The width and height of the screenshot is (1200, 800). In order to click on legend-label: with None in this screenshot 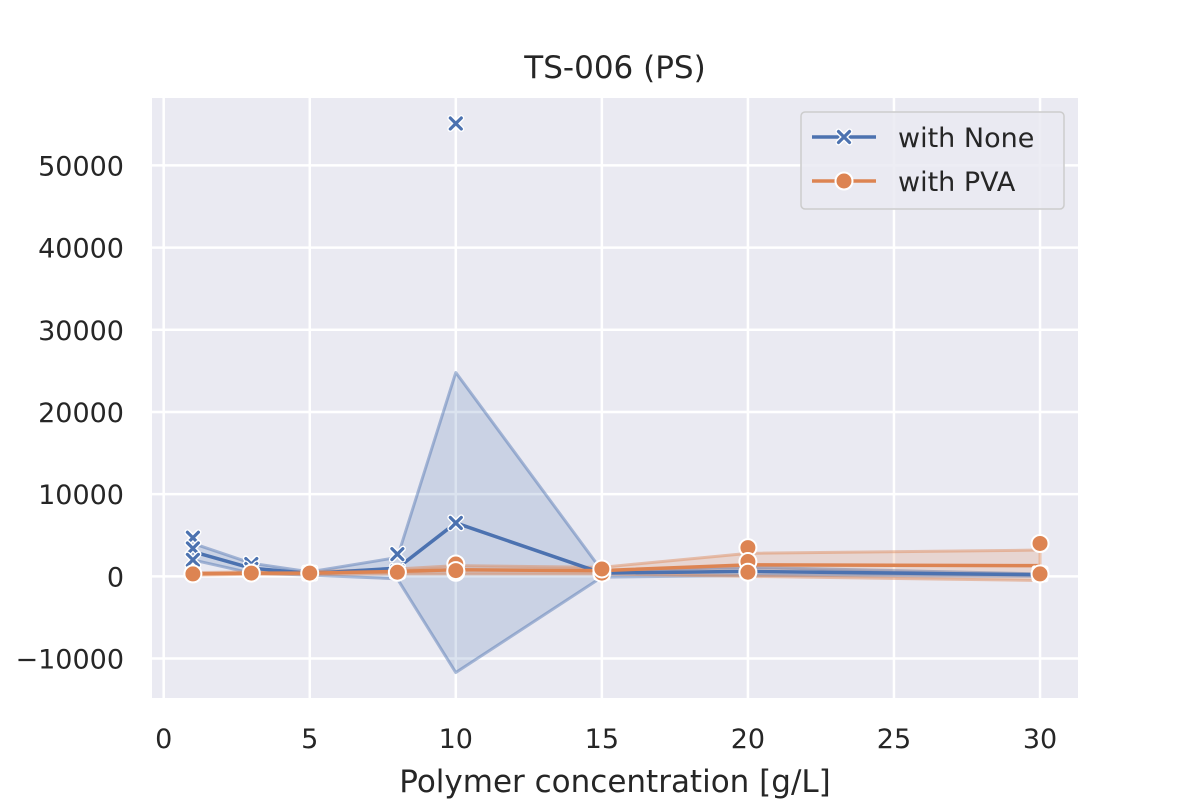, I will do `click(966, 138)`.